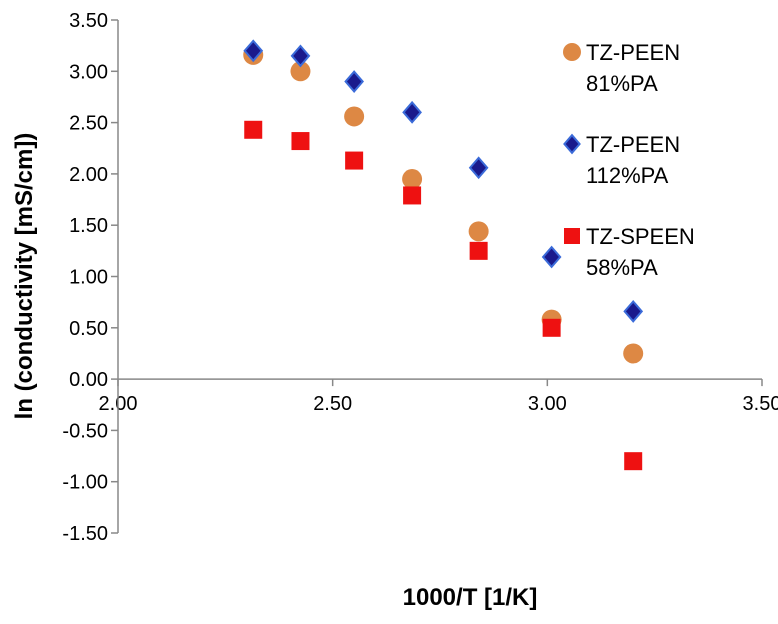 The width and height of the screenshot is (778, 624). I want to click on x-axis-title: 1000/T [1/K], so click(470, 597).